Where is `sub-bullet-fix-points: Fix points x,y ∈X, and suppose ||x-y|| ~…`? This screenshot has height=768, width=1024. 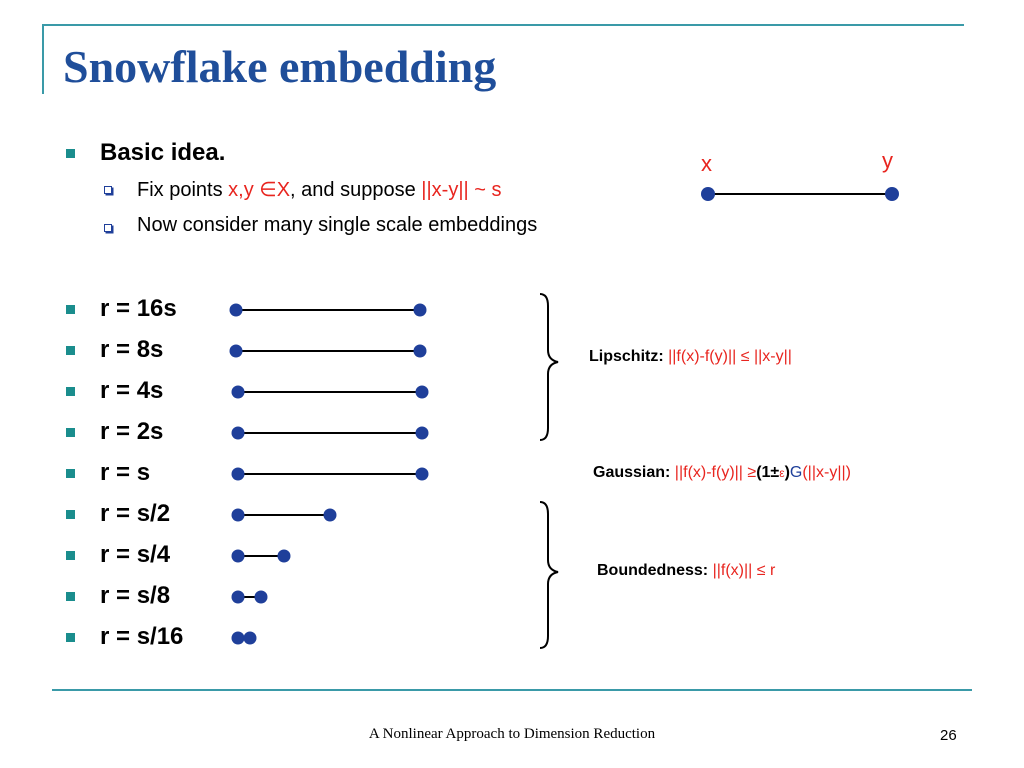
sub-bullet-fix-points: Fix points x,y ∈X, and suppose ||x-y|| ~… is located at coordinates (319, 190).